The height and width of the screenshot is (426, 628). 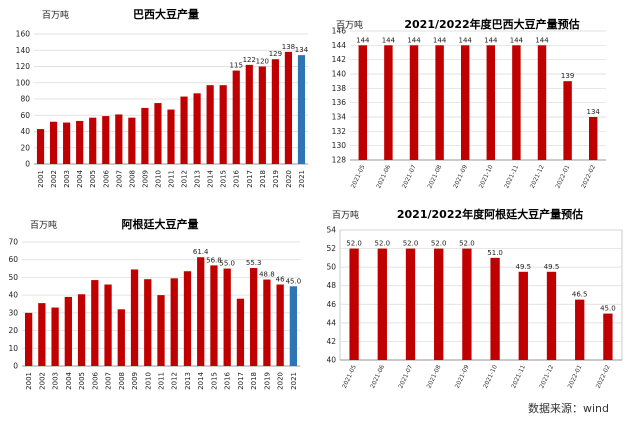 What do you see at coordinates (262, 62) in the screenshot?
I see `data-label: 120` at bounding box center [262, 62].